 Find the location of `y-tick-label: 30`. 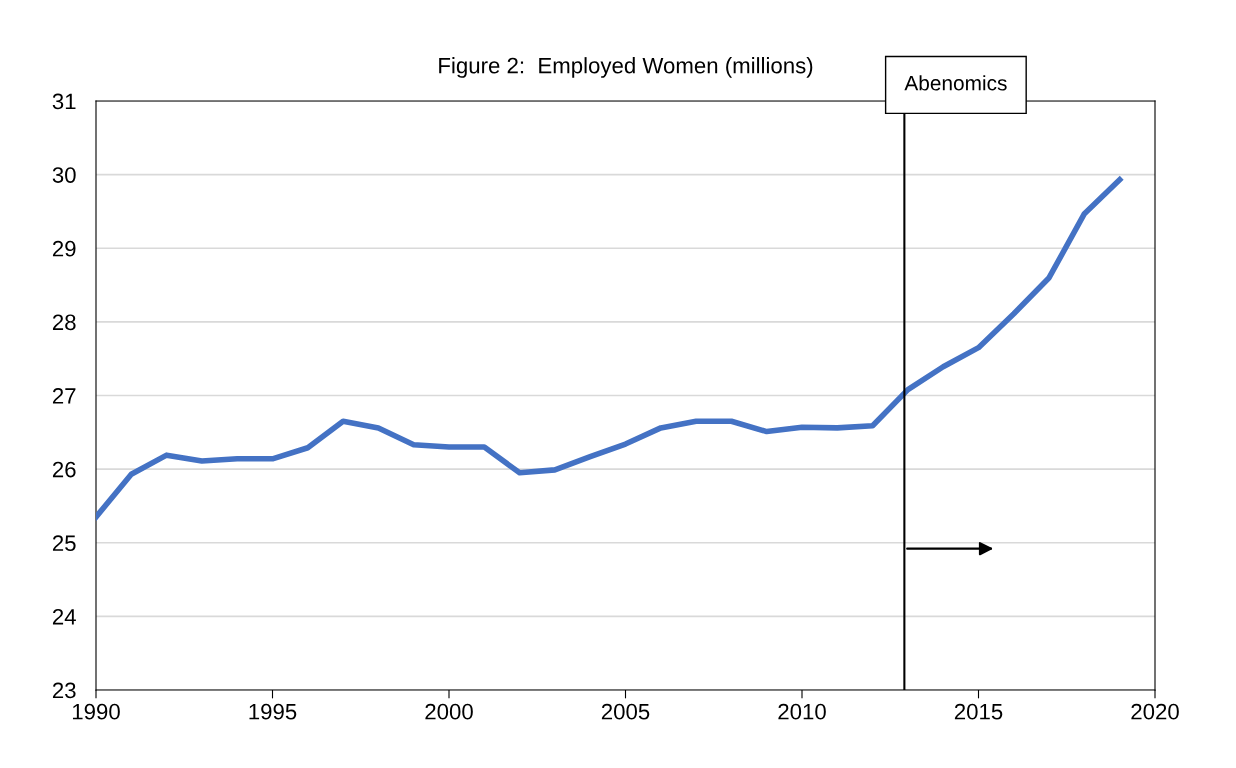

y-tick-label: 30 is located at coordinates (64, 175).